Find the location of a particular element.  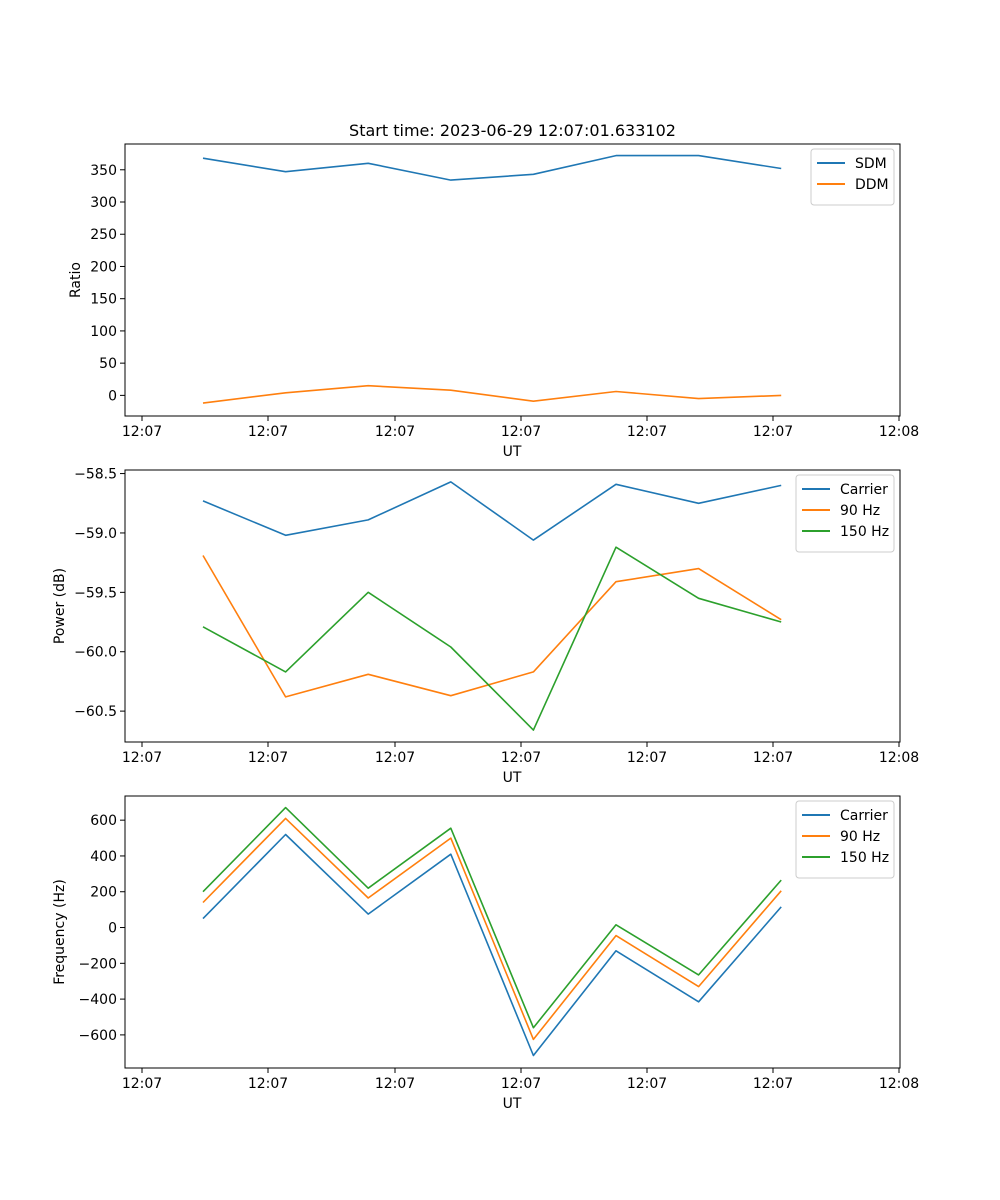

y-tick-label: 250 is located at coordinates (103, 235).